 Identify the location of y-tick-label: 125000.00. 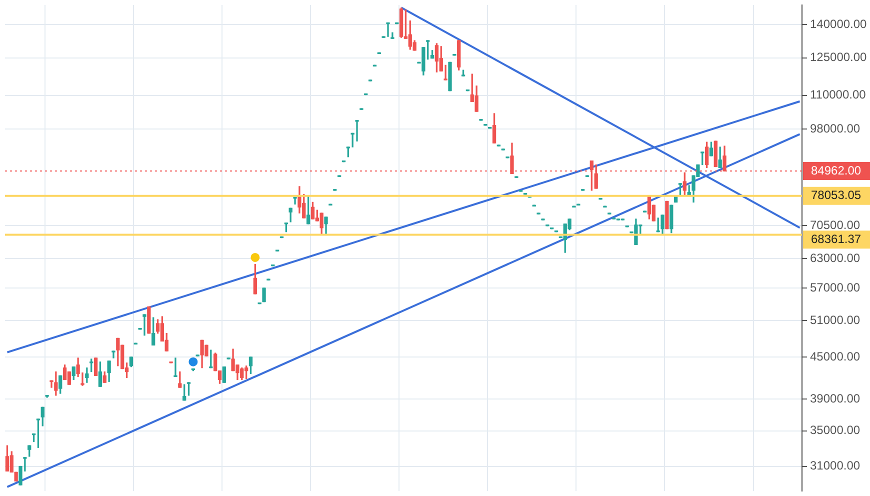
(839, 57).